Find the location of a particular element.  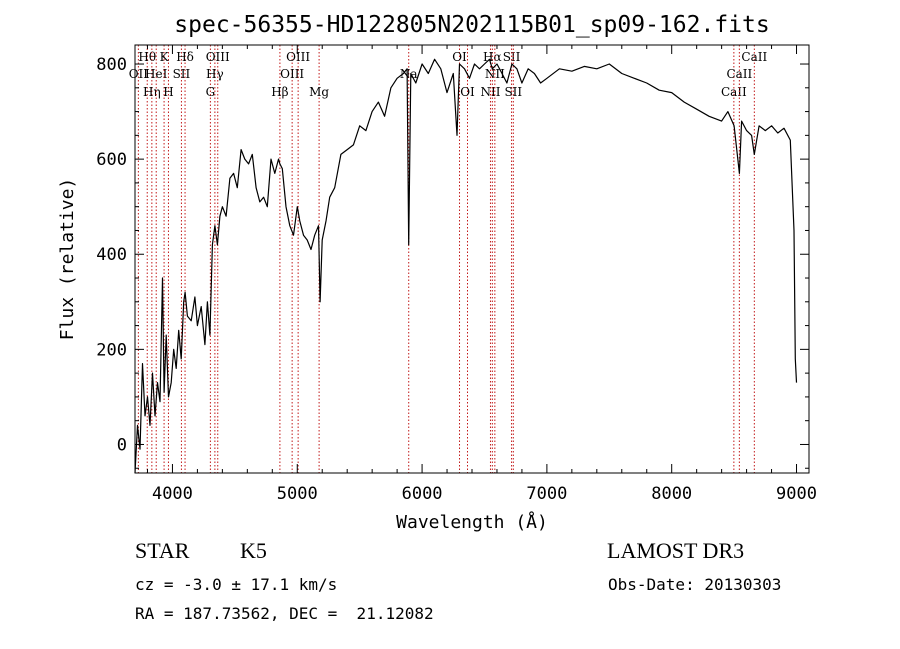

line-marker-label: OII is located at coordinates (139, 74).